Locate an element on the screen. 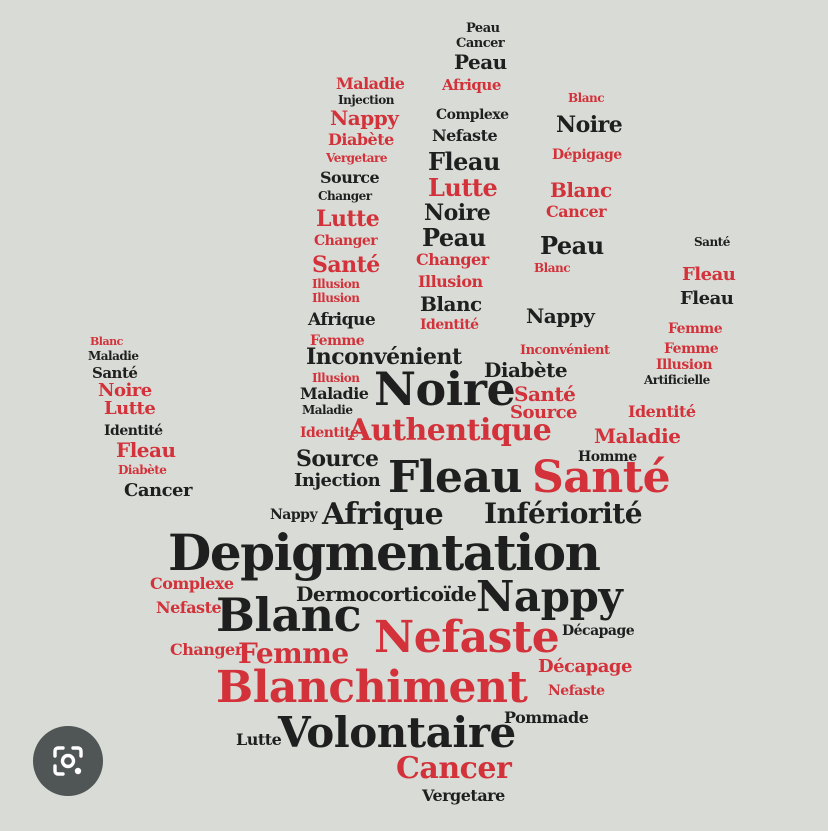  word: Blanchiment is located at coordinates (372, 687).